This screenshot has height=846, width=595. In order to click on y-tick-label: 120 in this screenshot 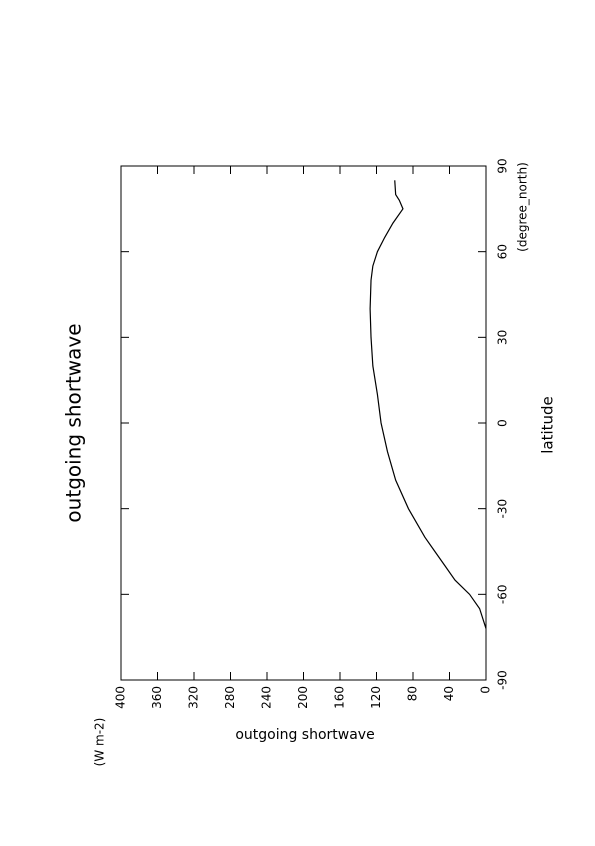, I will do `click(376, 697)`.